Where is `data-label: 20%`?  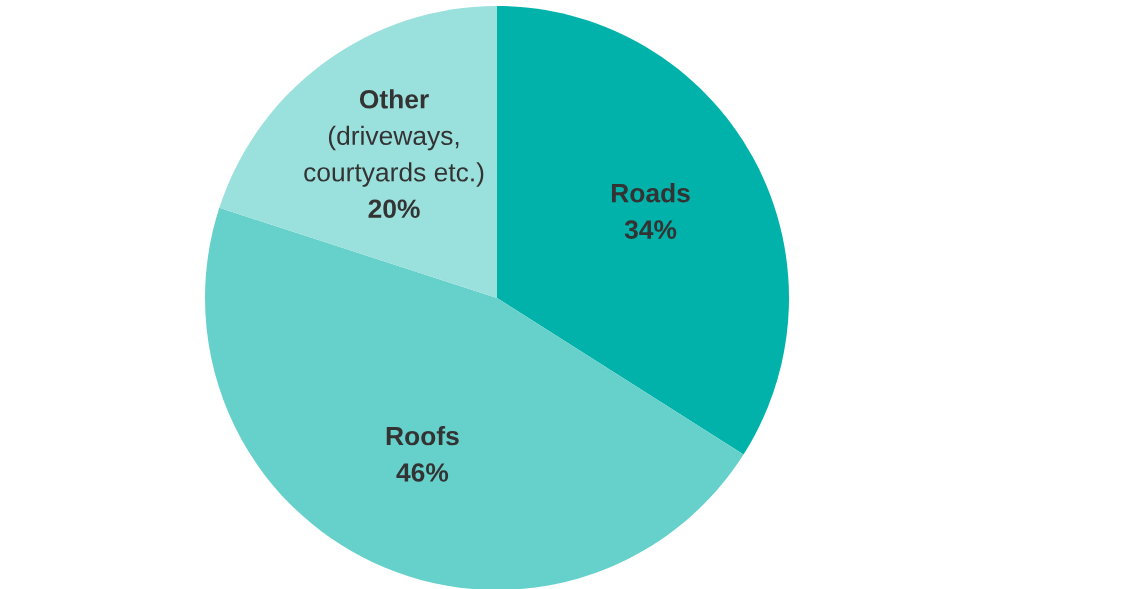
data-label: 20% is located at coordinates (394, 209).